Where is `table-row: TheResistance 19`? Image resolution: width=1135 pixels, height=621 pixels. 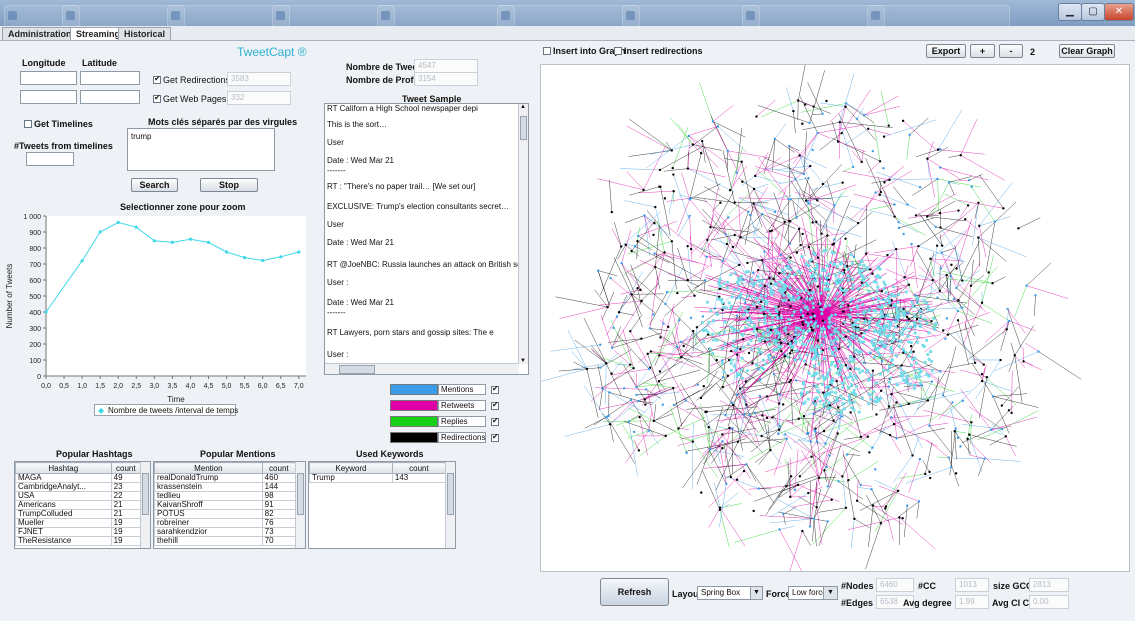
table-row: TheResistance 19 is located at coordinates (78, 541).